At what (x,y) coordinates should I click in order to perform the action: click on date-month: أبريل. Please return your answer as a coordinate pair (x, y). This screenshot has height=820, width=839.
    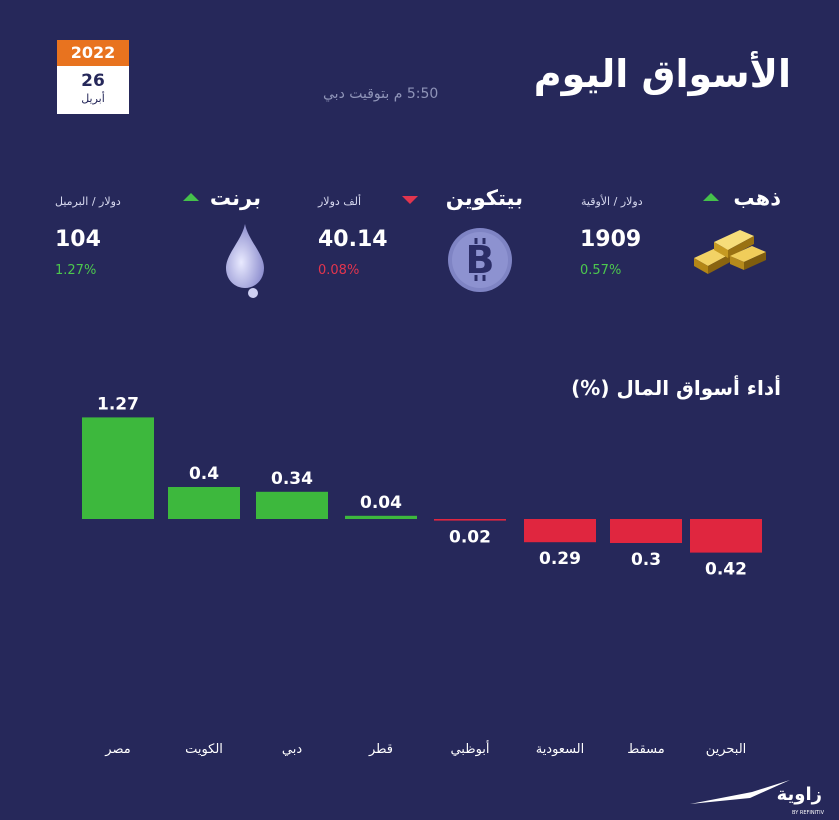
    Looking at the image, I should click on (93, 98).